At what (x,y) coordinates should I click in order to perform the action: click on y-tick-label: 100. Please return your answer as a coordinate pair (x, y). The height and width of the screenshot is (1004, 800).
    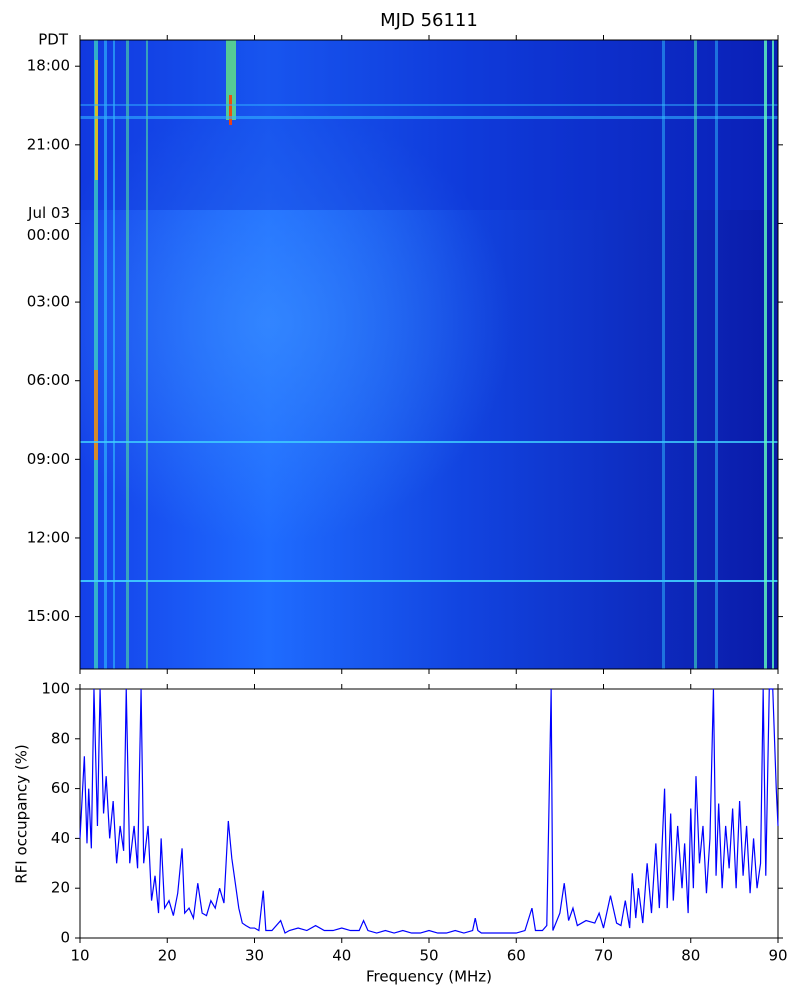
    Looking at the image, I should click on (55, 689).